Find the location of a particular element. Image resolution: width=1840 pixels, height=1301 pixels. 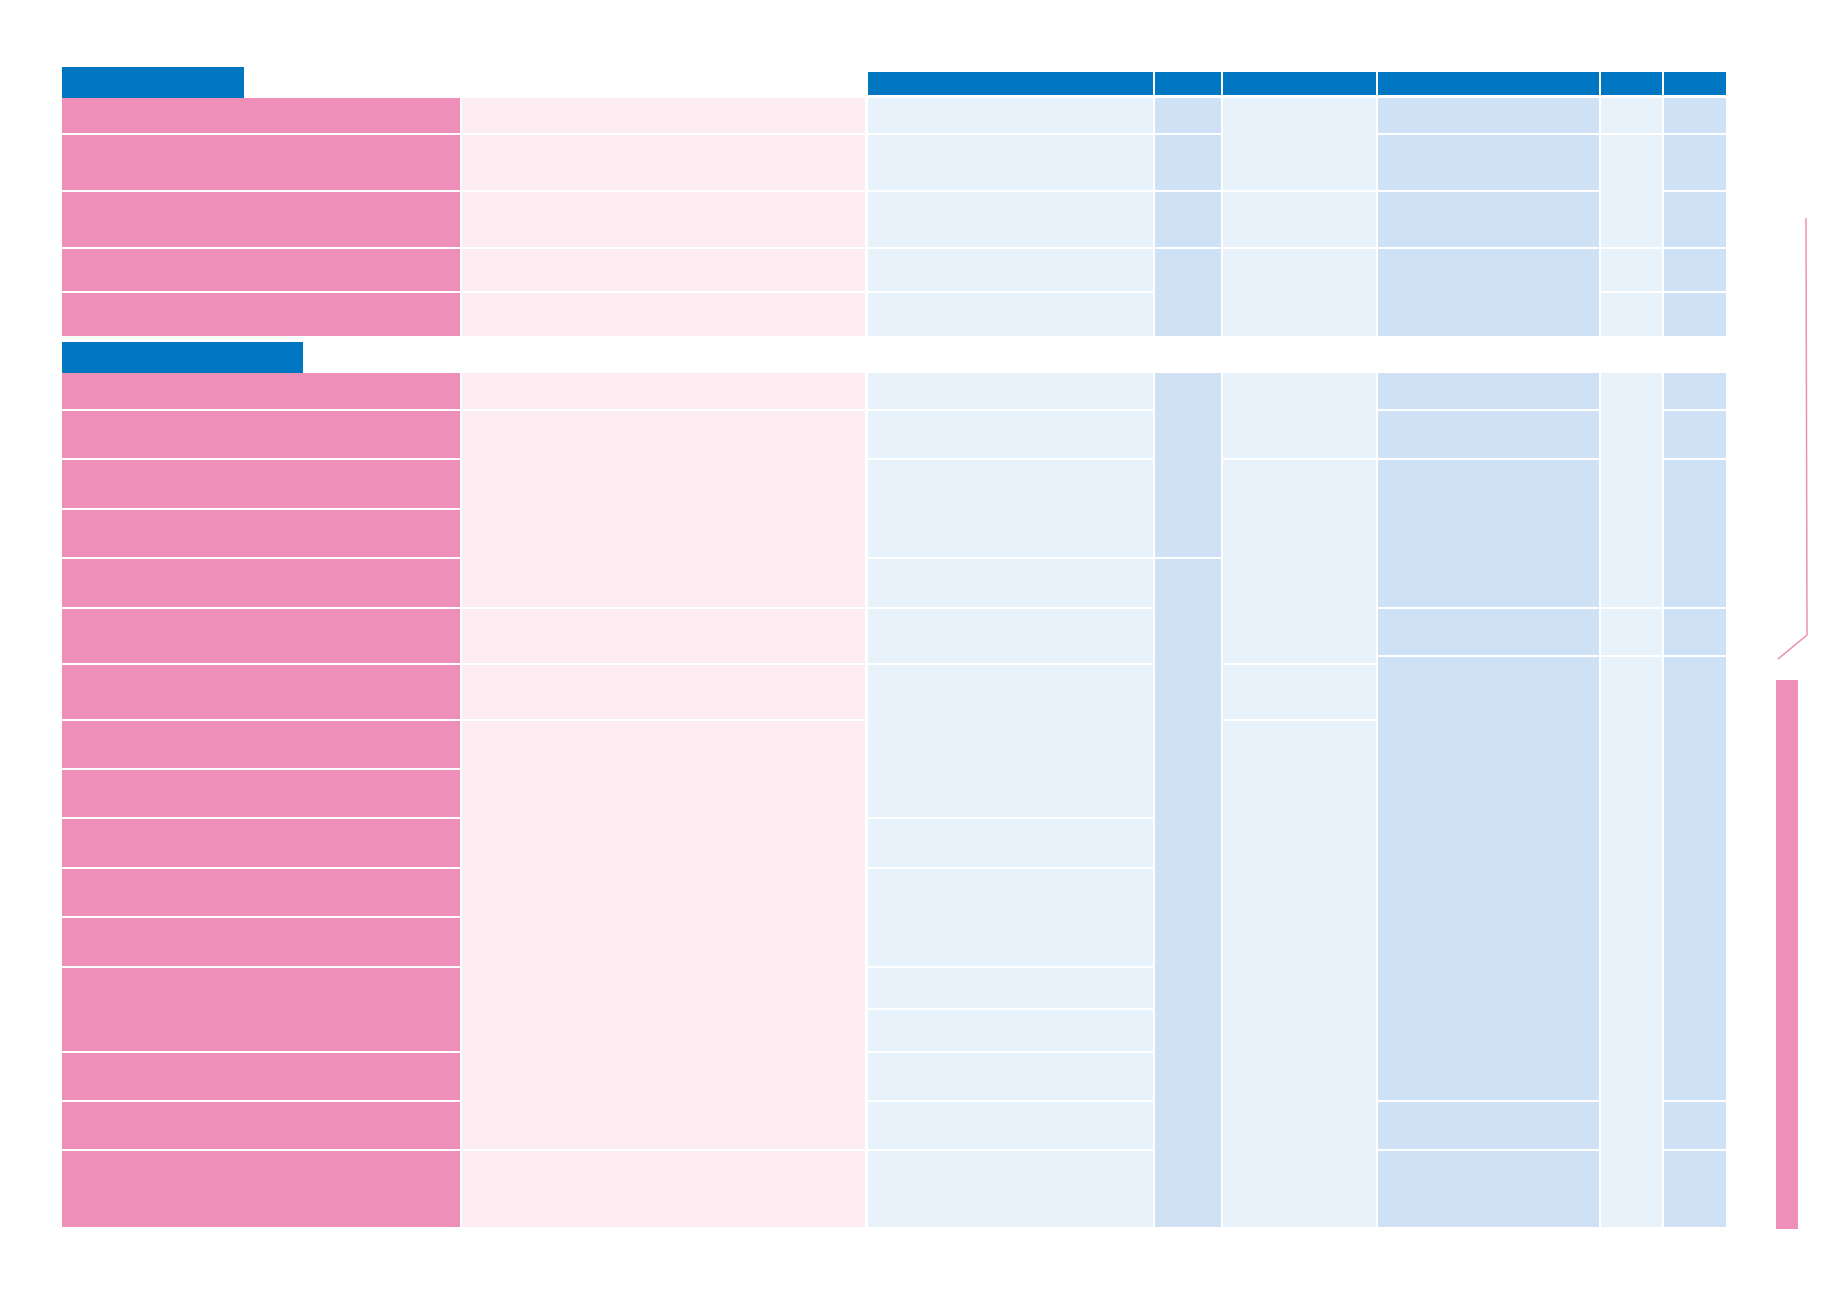

s2-c6-c is located at coordinates (1695, 533).